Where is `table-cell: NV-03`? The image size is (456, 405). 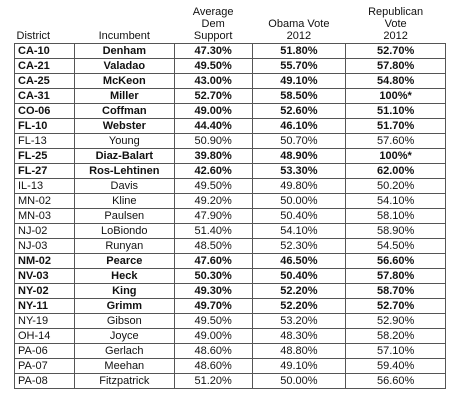 table-cell: NV-03 is located at coordinates (44, 276).